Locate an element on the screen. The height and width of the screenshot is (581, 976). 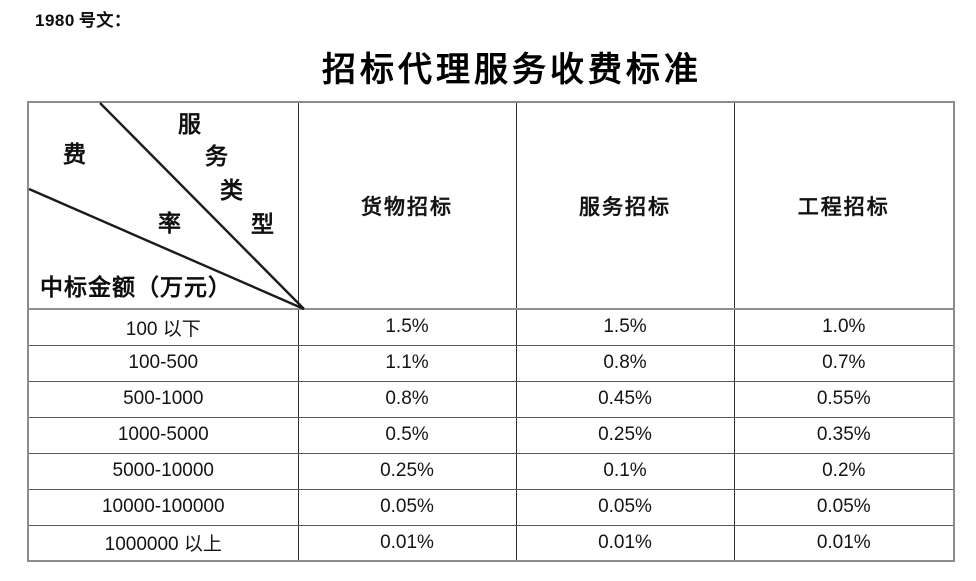
corner-label-service-type-char: 型 is located at coordinates (262, 224).